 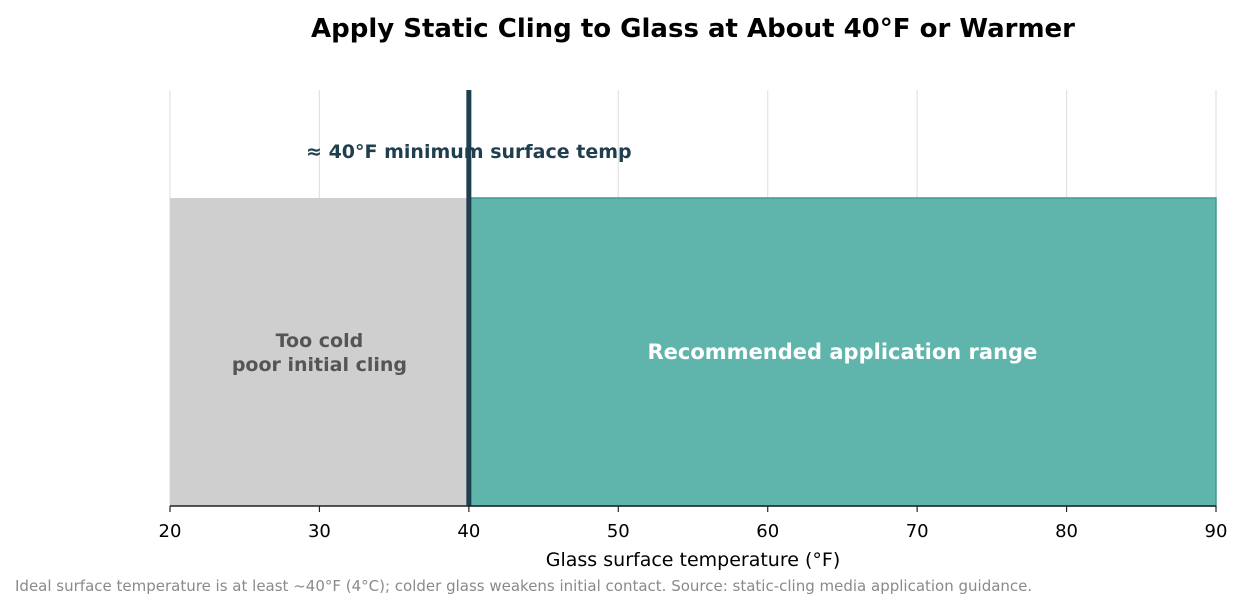 What do you see at coordinates (170, 531) in the screenshot?
I see `x-tick-label-20: 20` at bounding box center [170, 531].